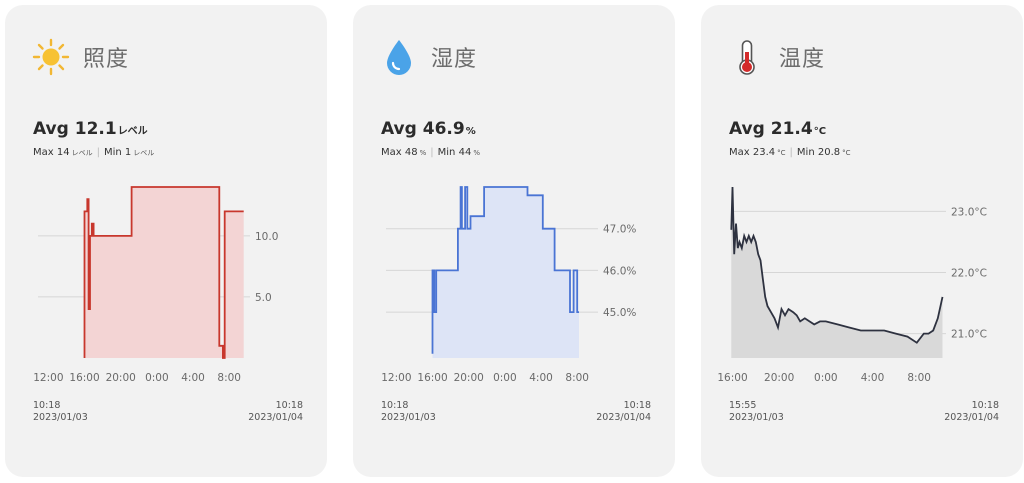 This screenshot has height=483, width=1024. I want to click on temperature-chart: 21.0°C 22.0°C 23.0°C 16:00 20:00 0:00 4:00 8:00, so click(862, 285).